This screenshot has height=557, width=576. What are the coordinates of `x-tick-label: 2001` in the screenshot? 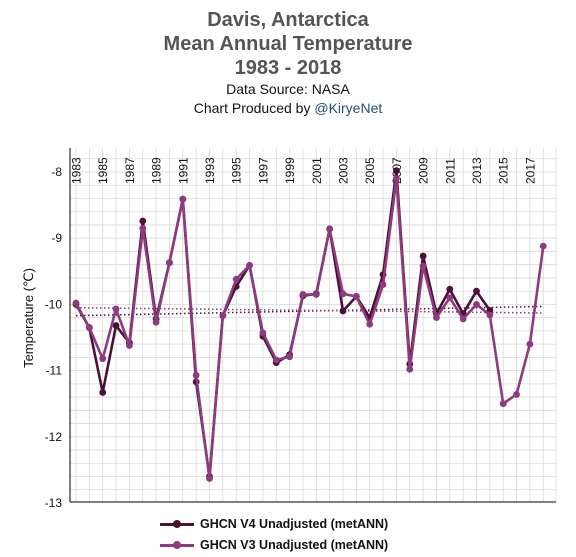 It's located at (317, 170).